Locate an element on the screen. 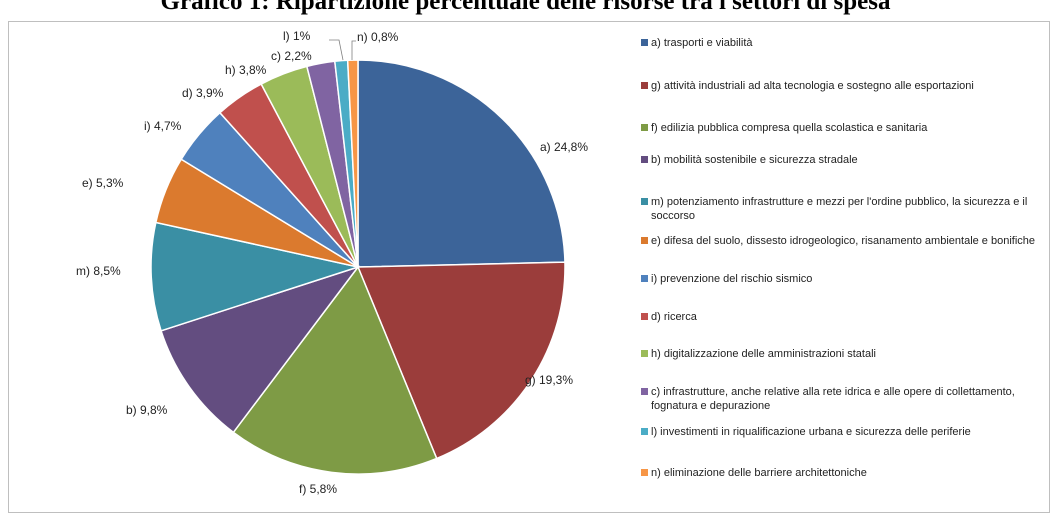  legend-label: d) ricerca is located at coordinates (674, 317).